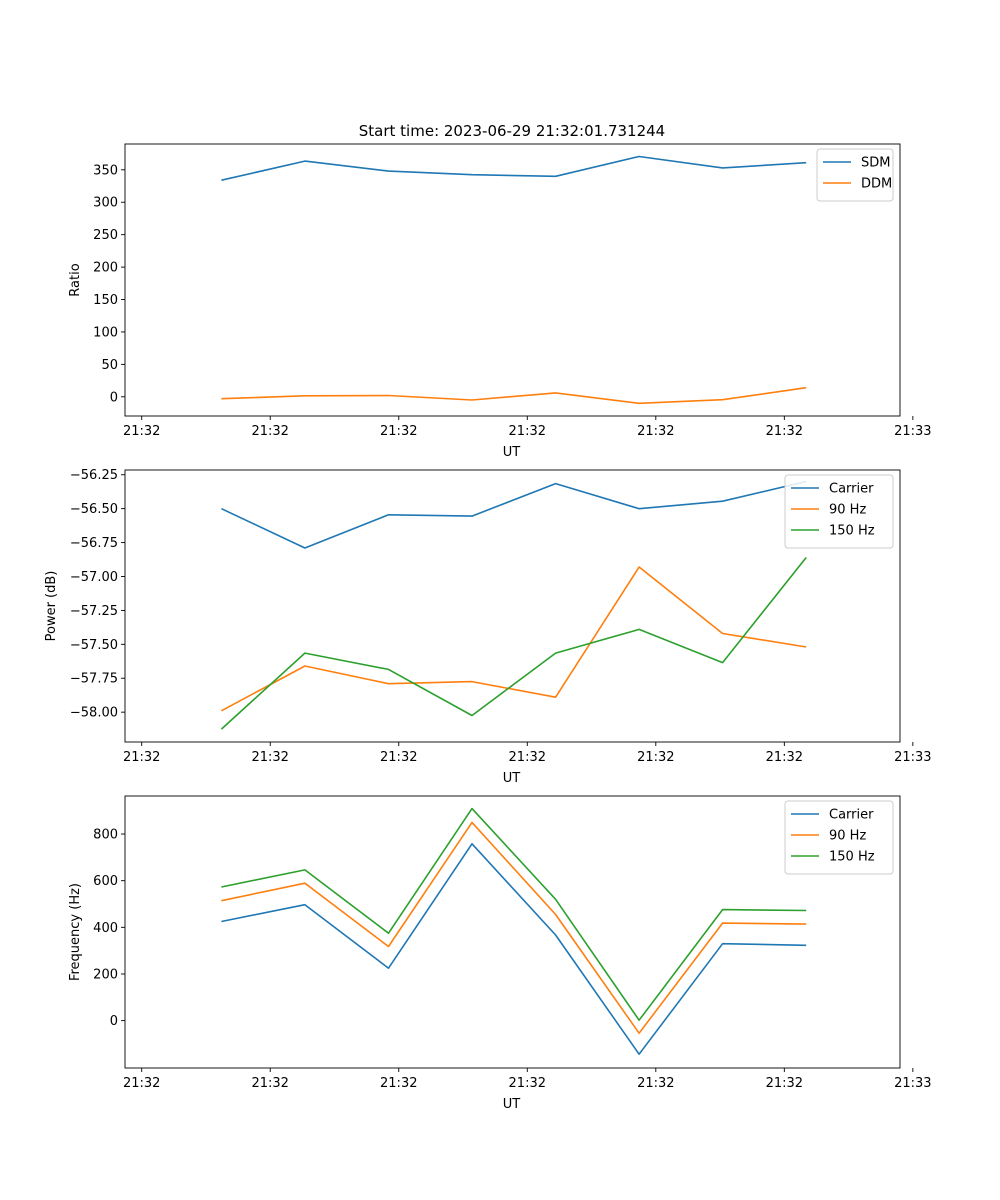 The image size is (1000, 1200). Describe the element at coordinates (105, 881) in the screenshot. I see `y-tick-label: 600` at that location.